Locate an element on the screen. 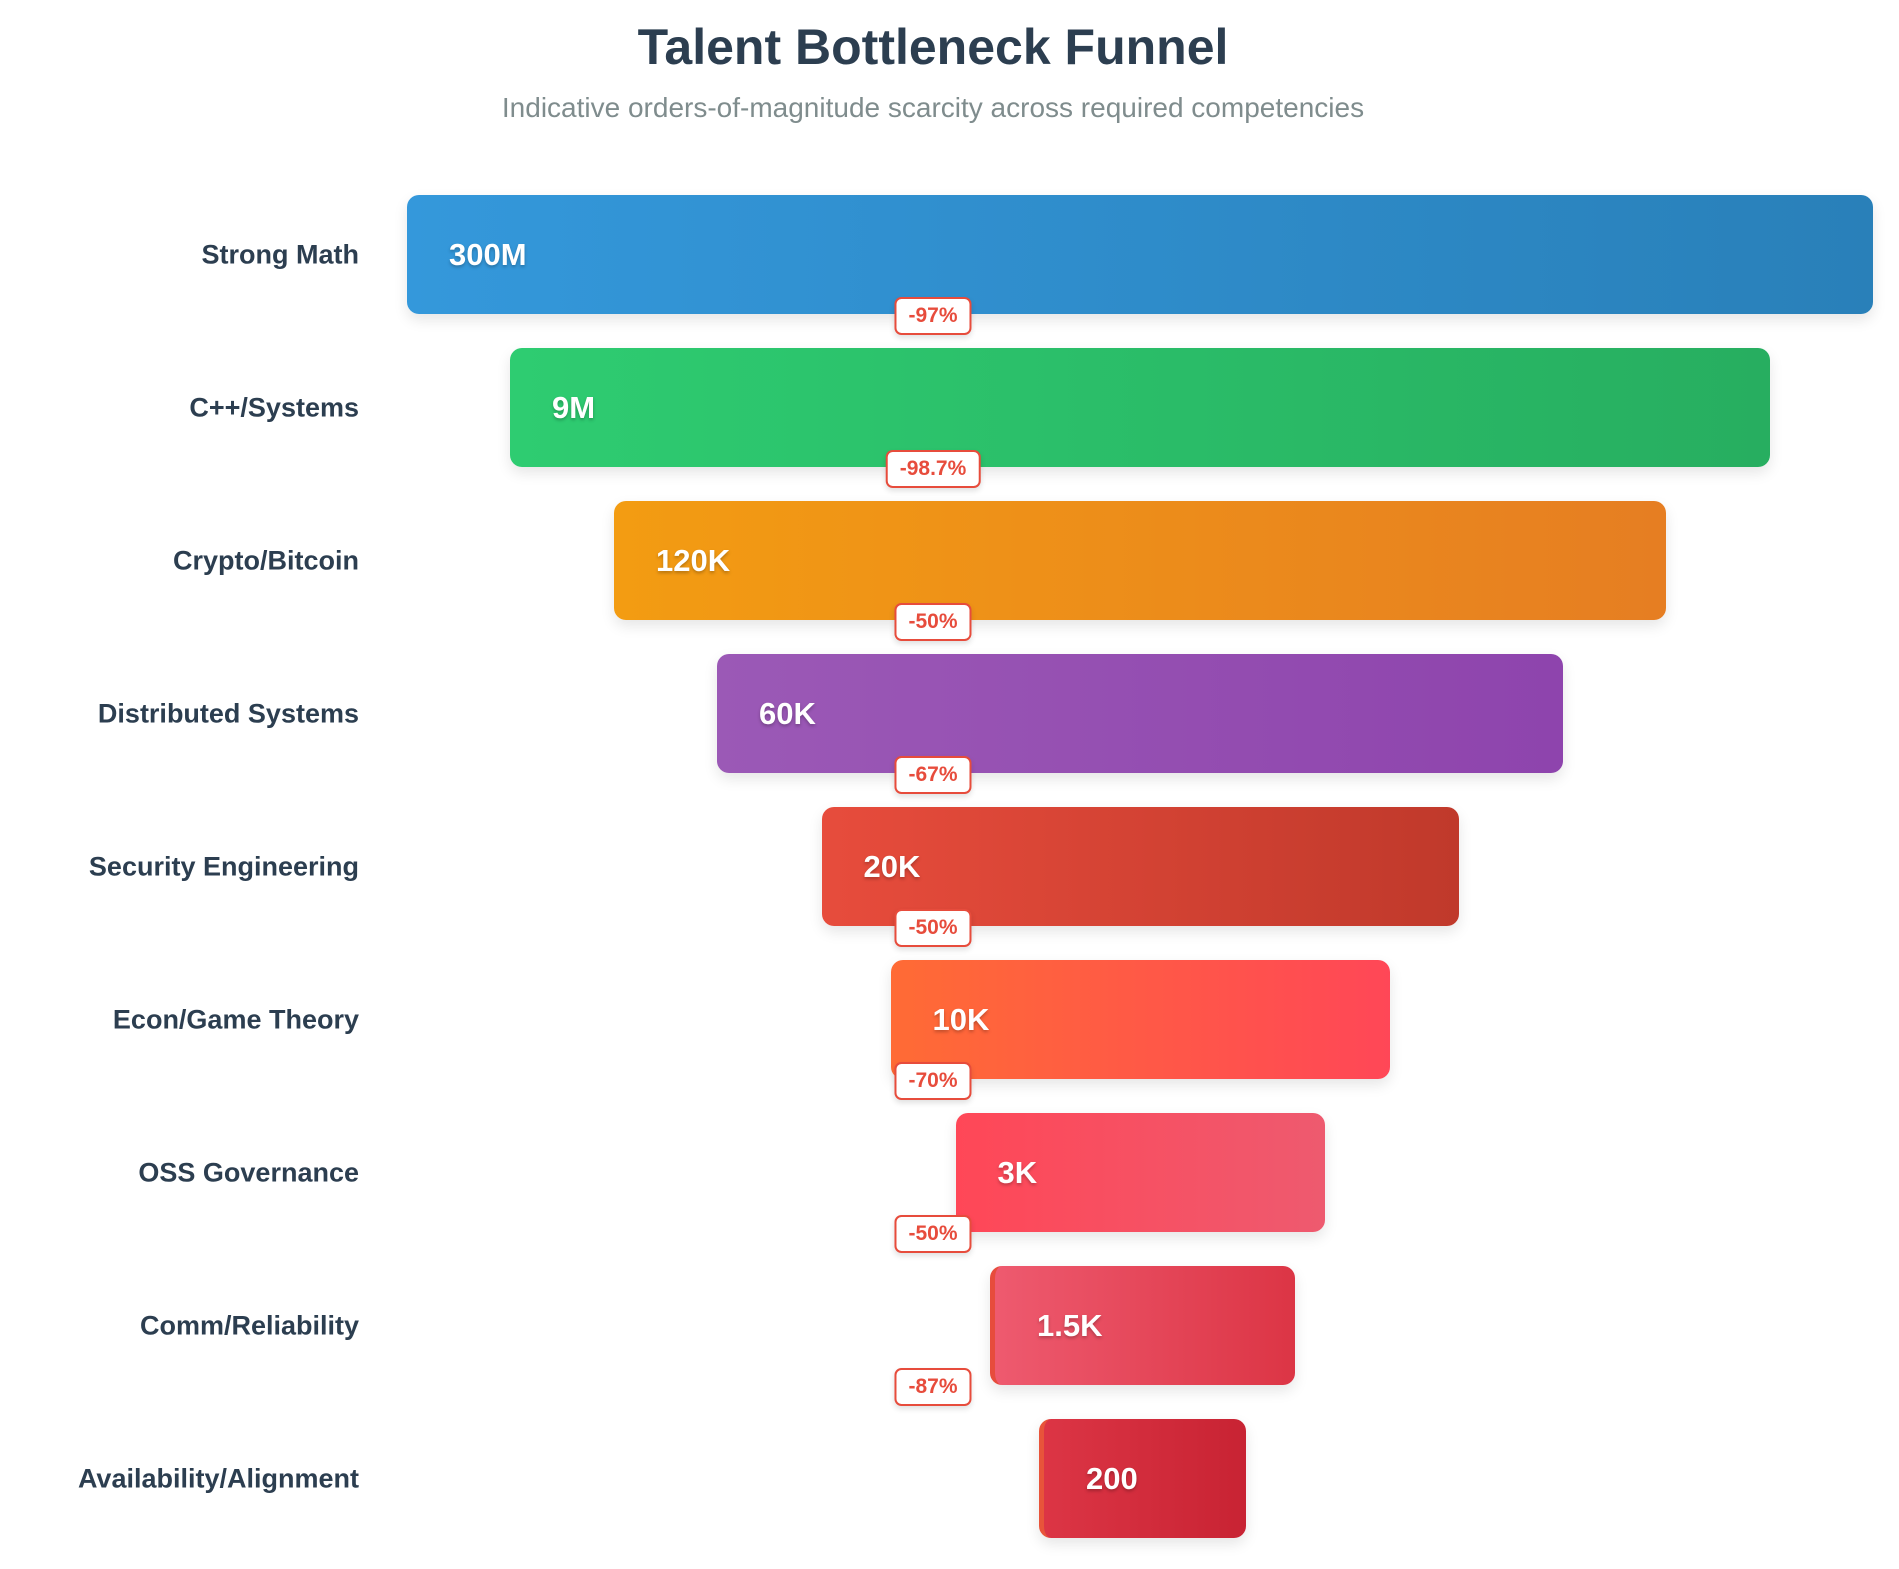  category-label: Econ/Game Theory is located at coordinates (235, 1019).